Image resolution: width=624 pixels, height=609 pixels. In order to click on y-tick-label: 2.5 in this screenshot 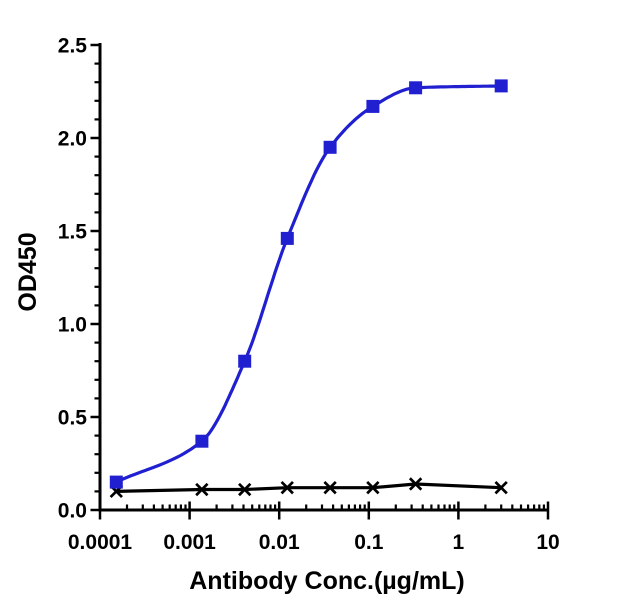, I will do `click(73, 46)`.